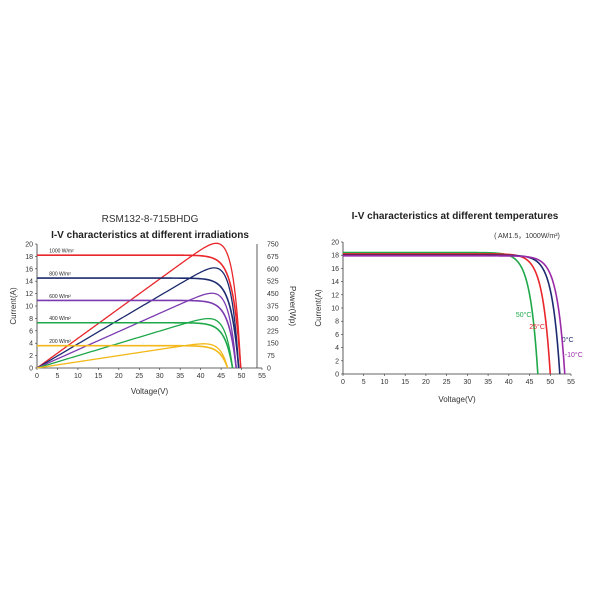  Describe the element at coordinates (364, 382) in the screenshot. I see `right-x-tick-label: 5` at that location.